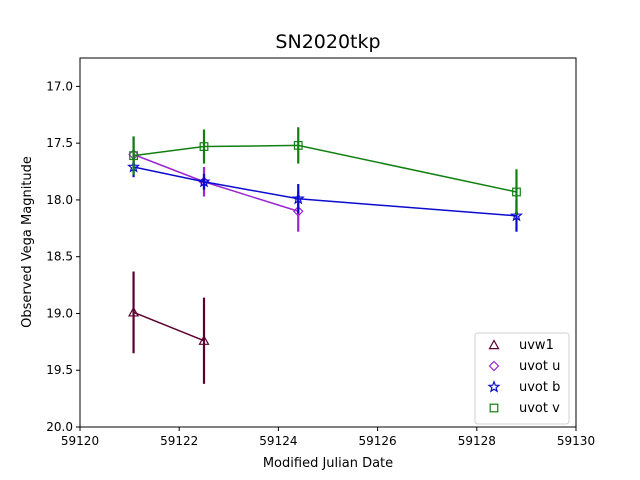 Image resolution: width=640 pixels, height=480 pixels. I want to click on y-tick-label: 17.0, so click(59, 86).